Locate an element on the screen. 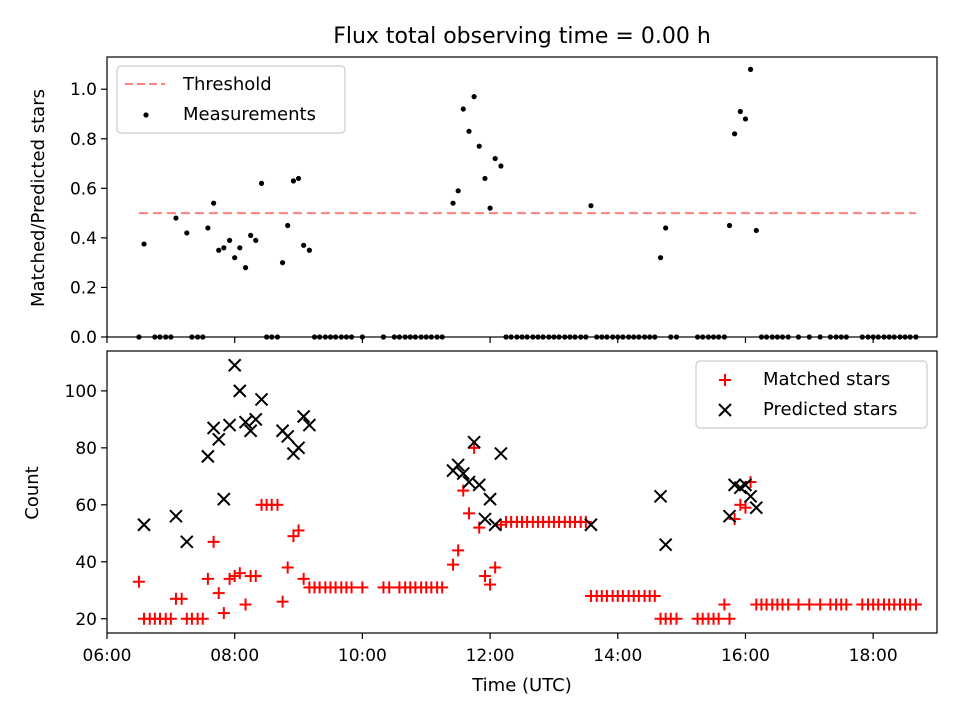  top-chart-title: Flux total observing time = 0.00 h is located at coordinates (522, 36).